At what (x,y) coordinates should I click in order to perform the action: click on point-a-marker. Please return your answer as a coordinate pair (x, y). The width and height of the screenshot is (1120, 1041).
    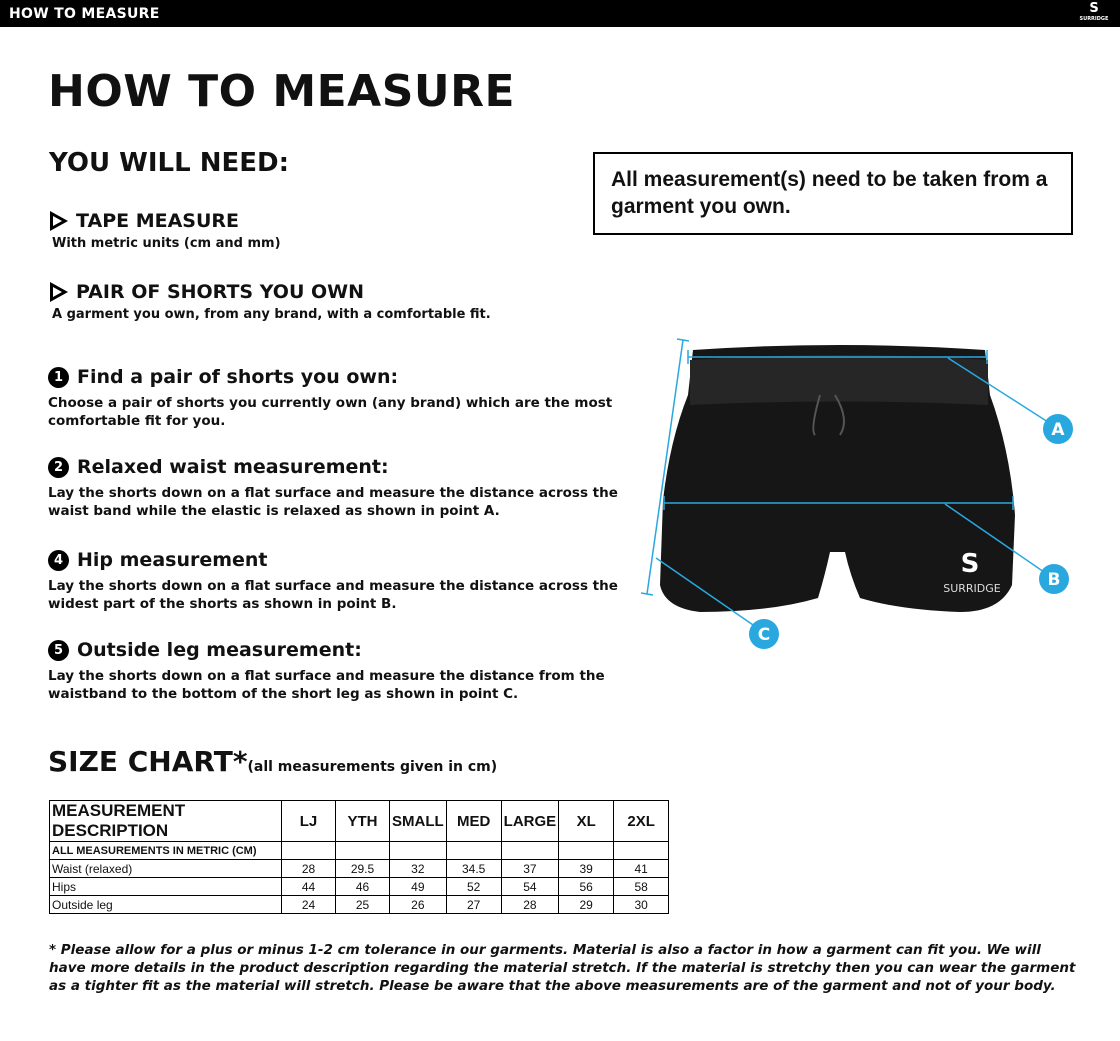
    Looking at the image, I should click on (1058, 429).